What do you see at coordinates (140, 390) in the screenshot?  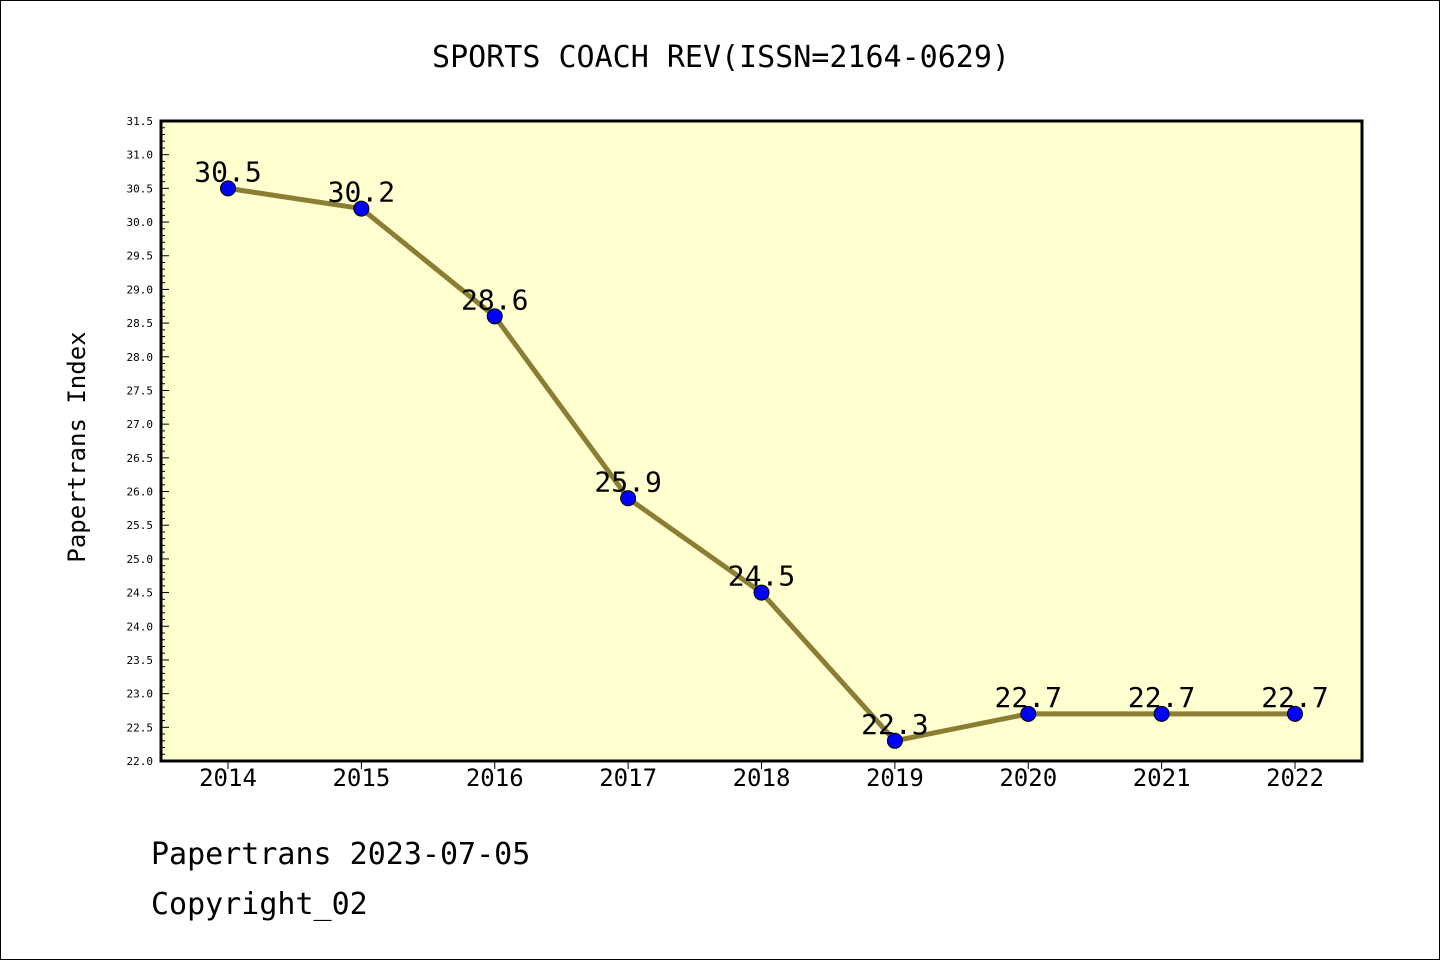 I see `y-tick-label: 27.5` at bounding box center [140, 390].